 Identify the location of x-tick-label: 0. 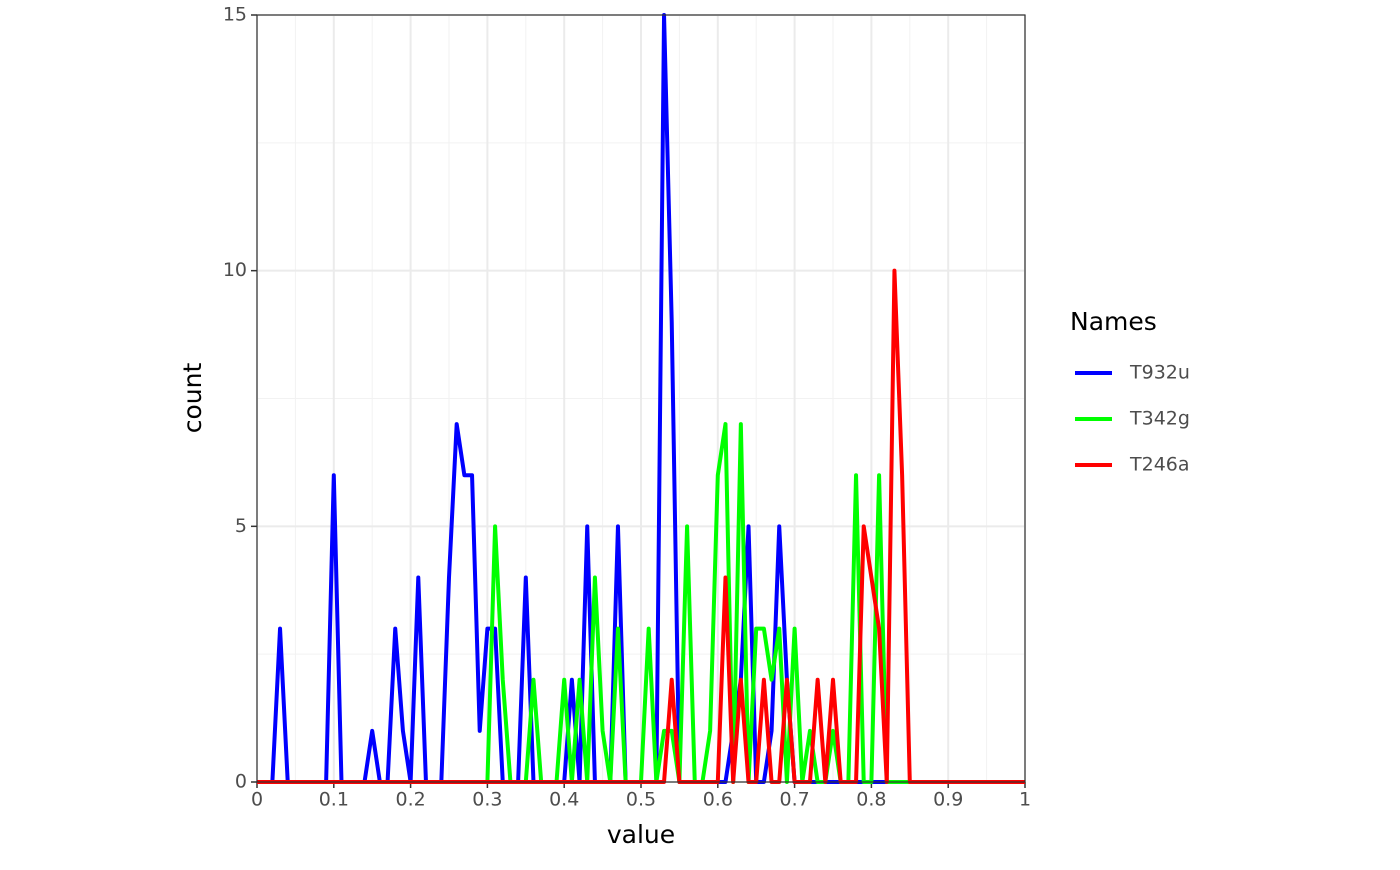
(257, 800).